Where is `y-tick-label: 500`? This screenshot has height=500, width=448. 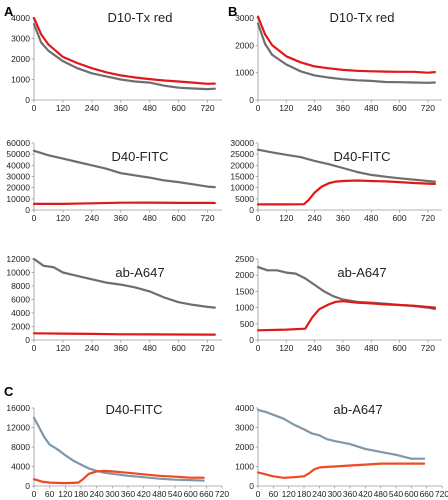 y-tick-label: 500 is located at coordinates (247, 324).